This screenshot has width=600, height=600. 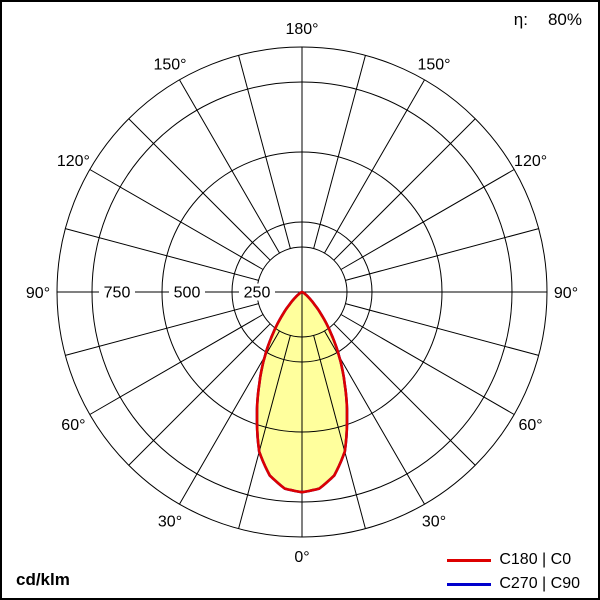 I want to click on intensity-curves, so click(x=302, y=392).